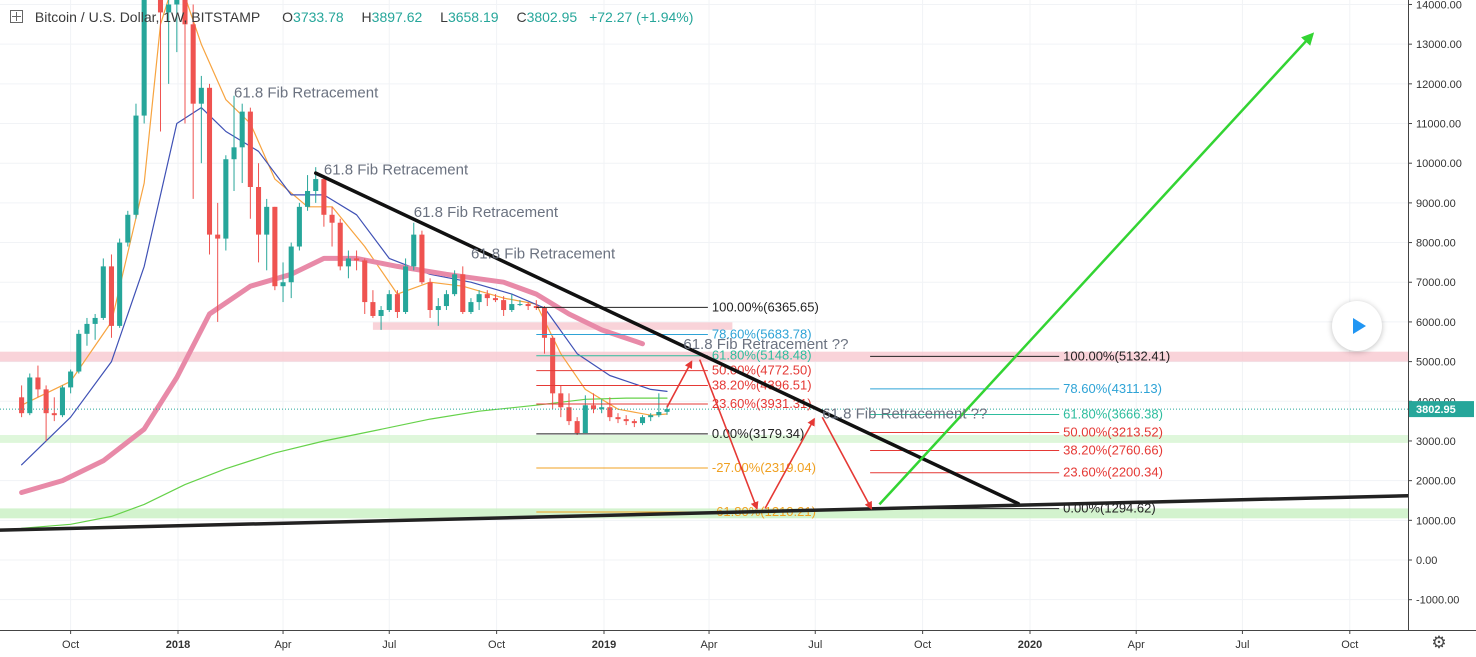 This screenshot has width=1476, height=657. What do you see at coordinates (1439, 5) in the screenshot?
I see `price-axis-tick: 14000.00` at bounding box center [1439, 5].